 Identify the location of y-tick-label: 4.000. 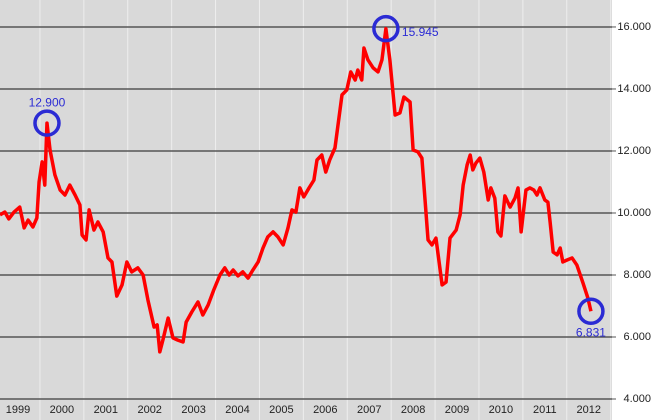
(637, 399).